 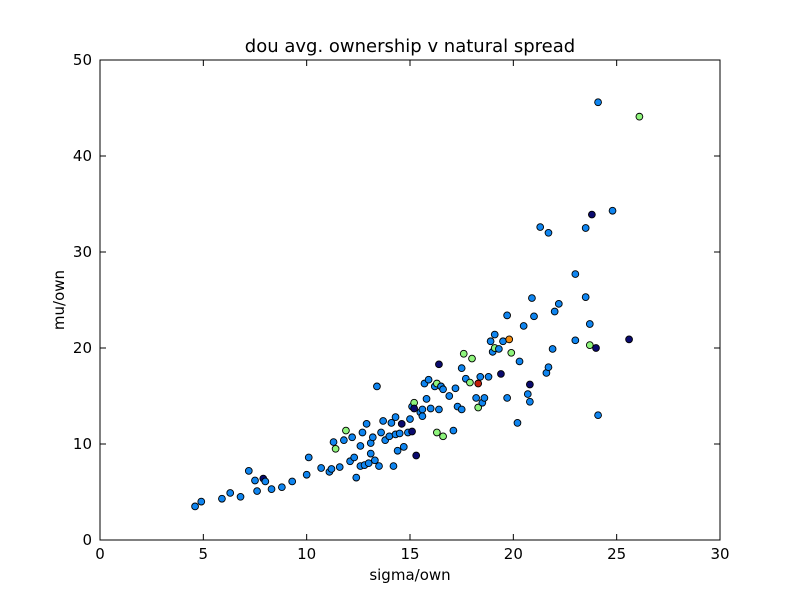 I want to click on x-tick-label: 30, so click(x=719, y=554).